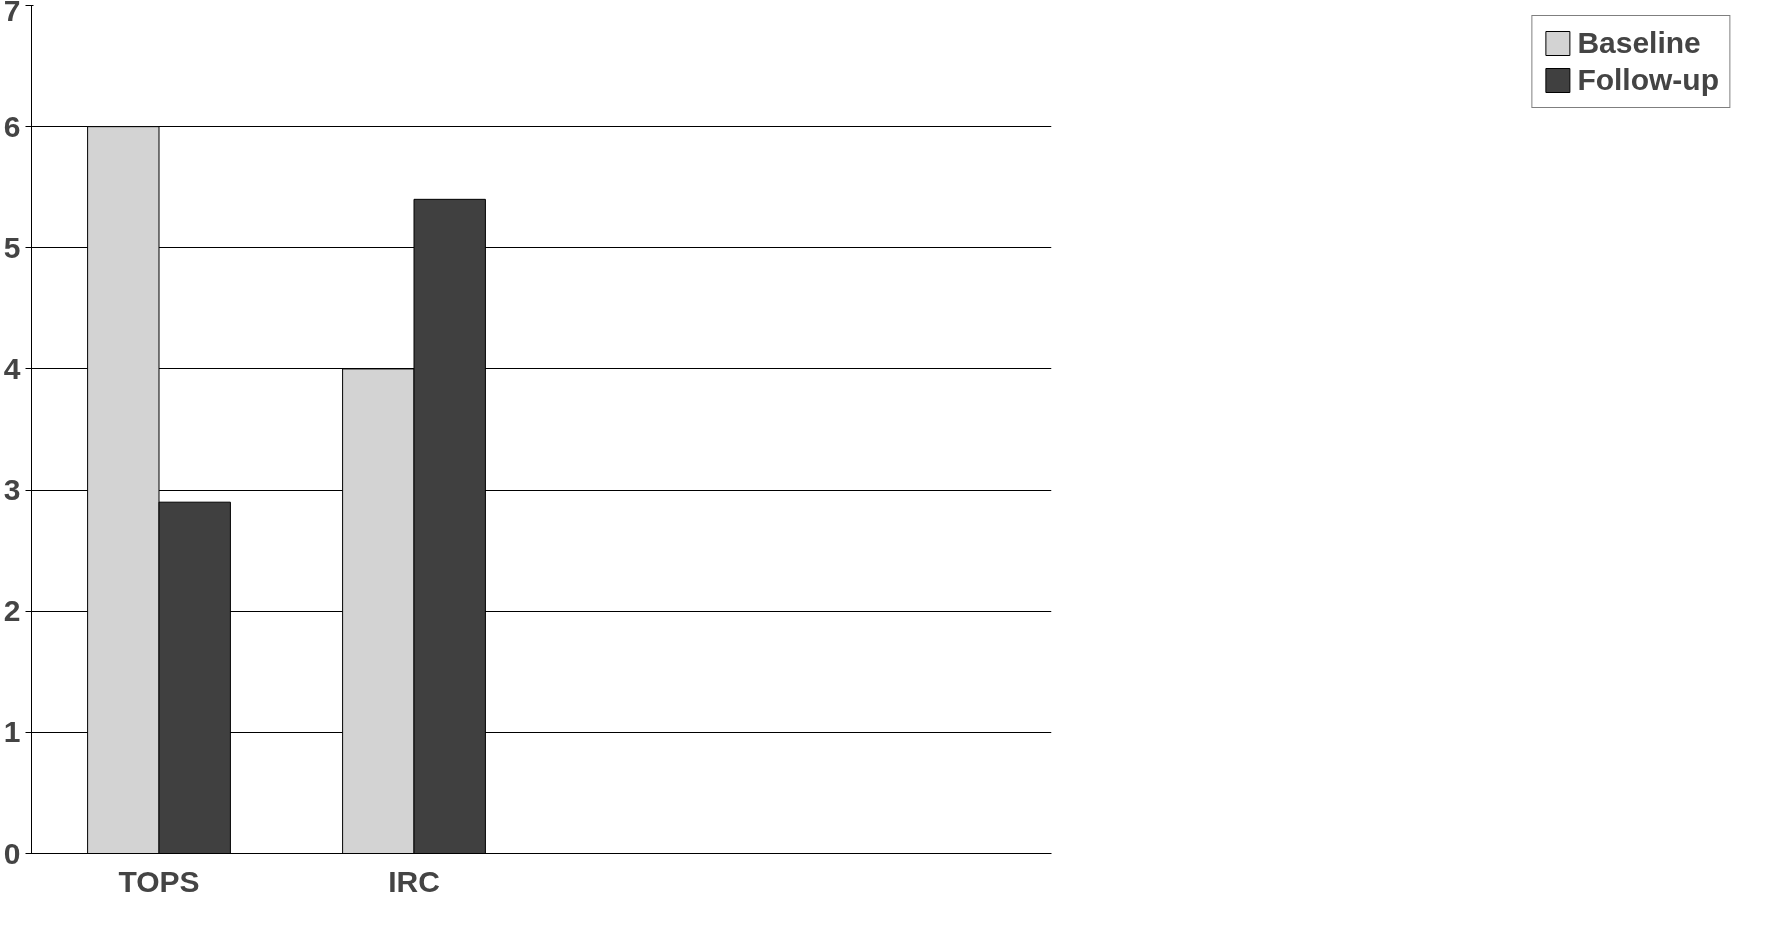 The image size is (1777, 934). I want to click on x-tick-label: IRC, so click(414, 881).